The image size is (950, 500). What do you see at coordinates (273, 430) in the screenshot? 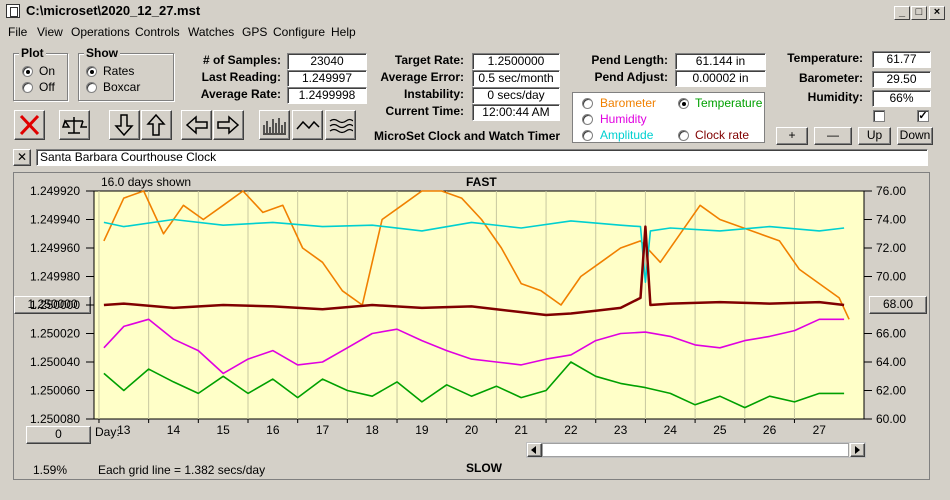
I see `x-tick-label: 16` at bounding box center [273, 430].